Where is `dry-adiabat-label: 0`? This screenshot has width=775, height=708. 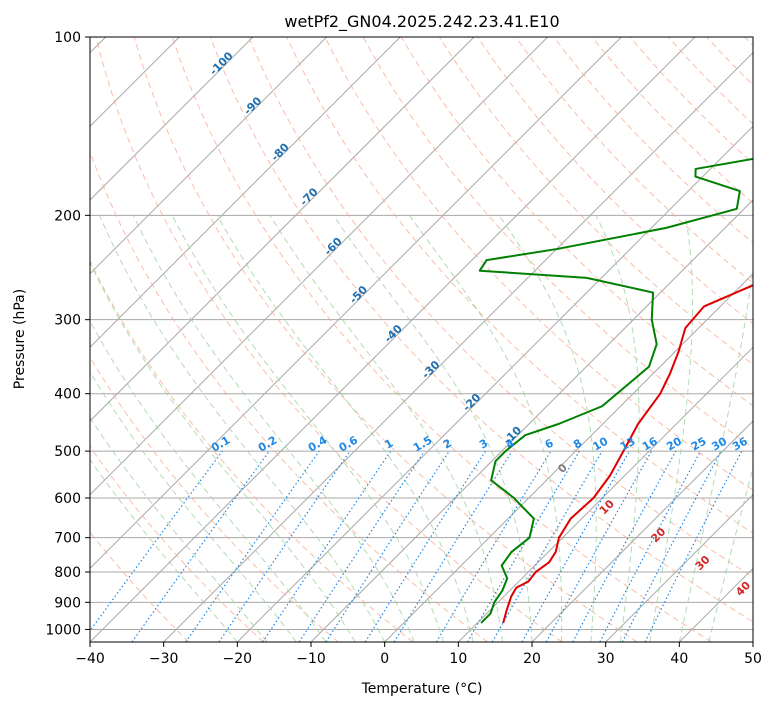
dry-adiabat-label: 0 is located at coordinates (562, 468).